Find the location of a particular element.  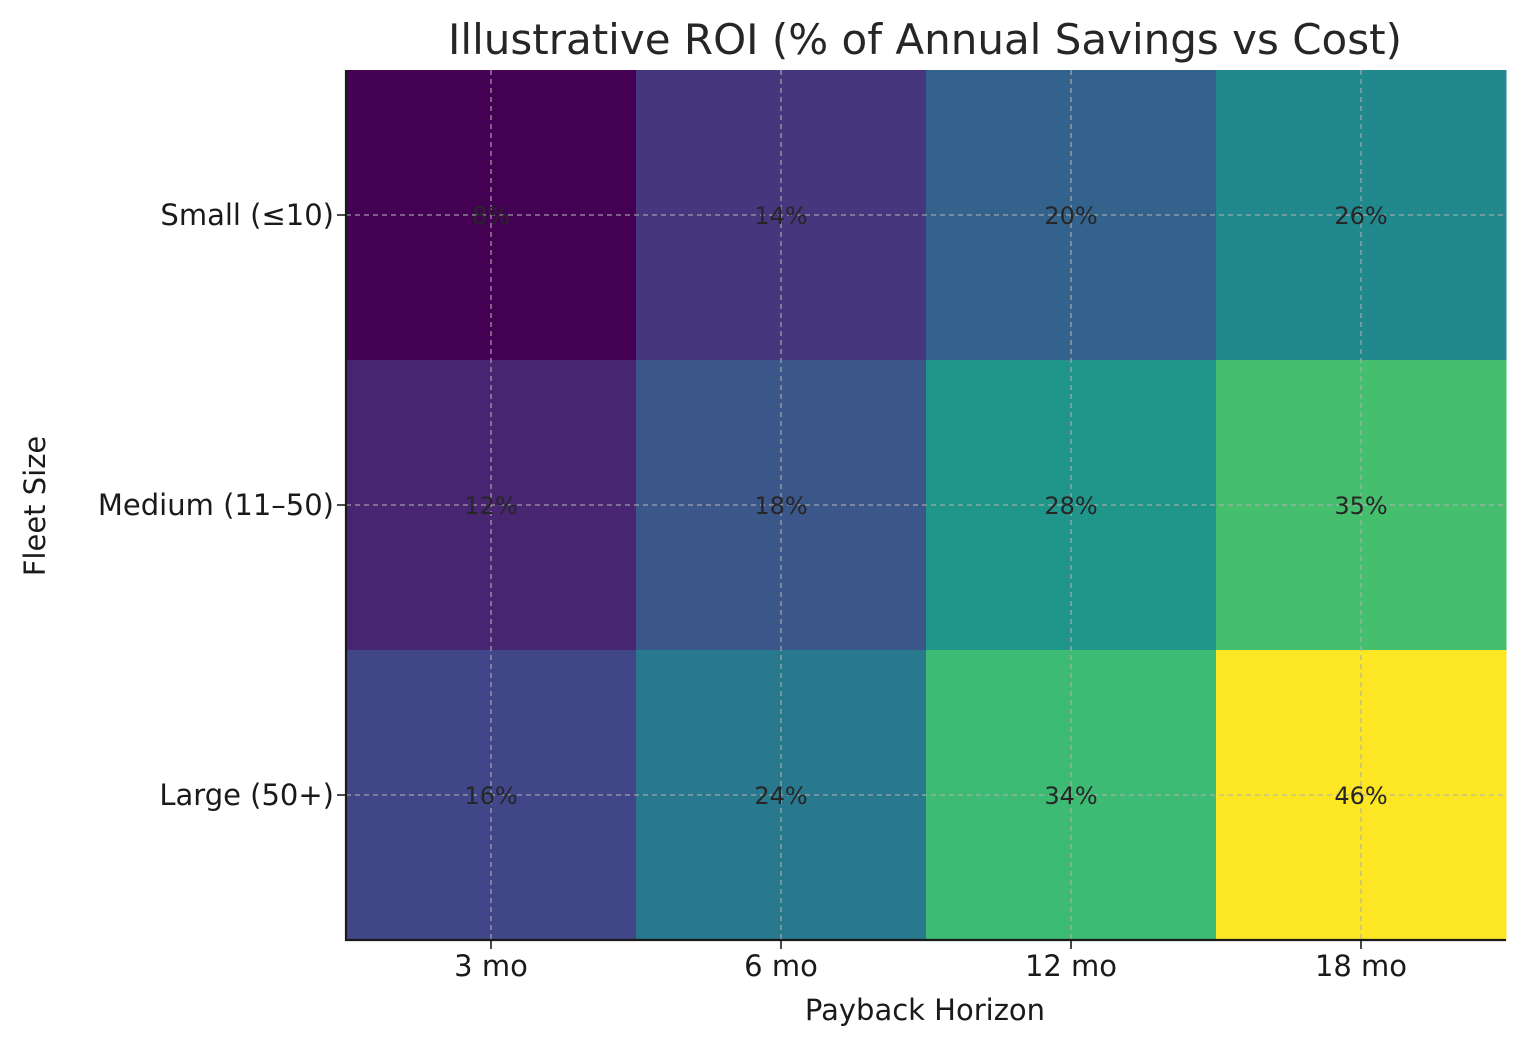

cell-value-label: 24% is located at coordinates (780, 796).